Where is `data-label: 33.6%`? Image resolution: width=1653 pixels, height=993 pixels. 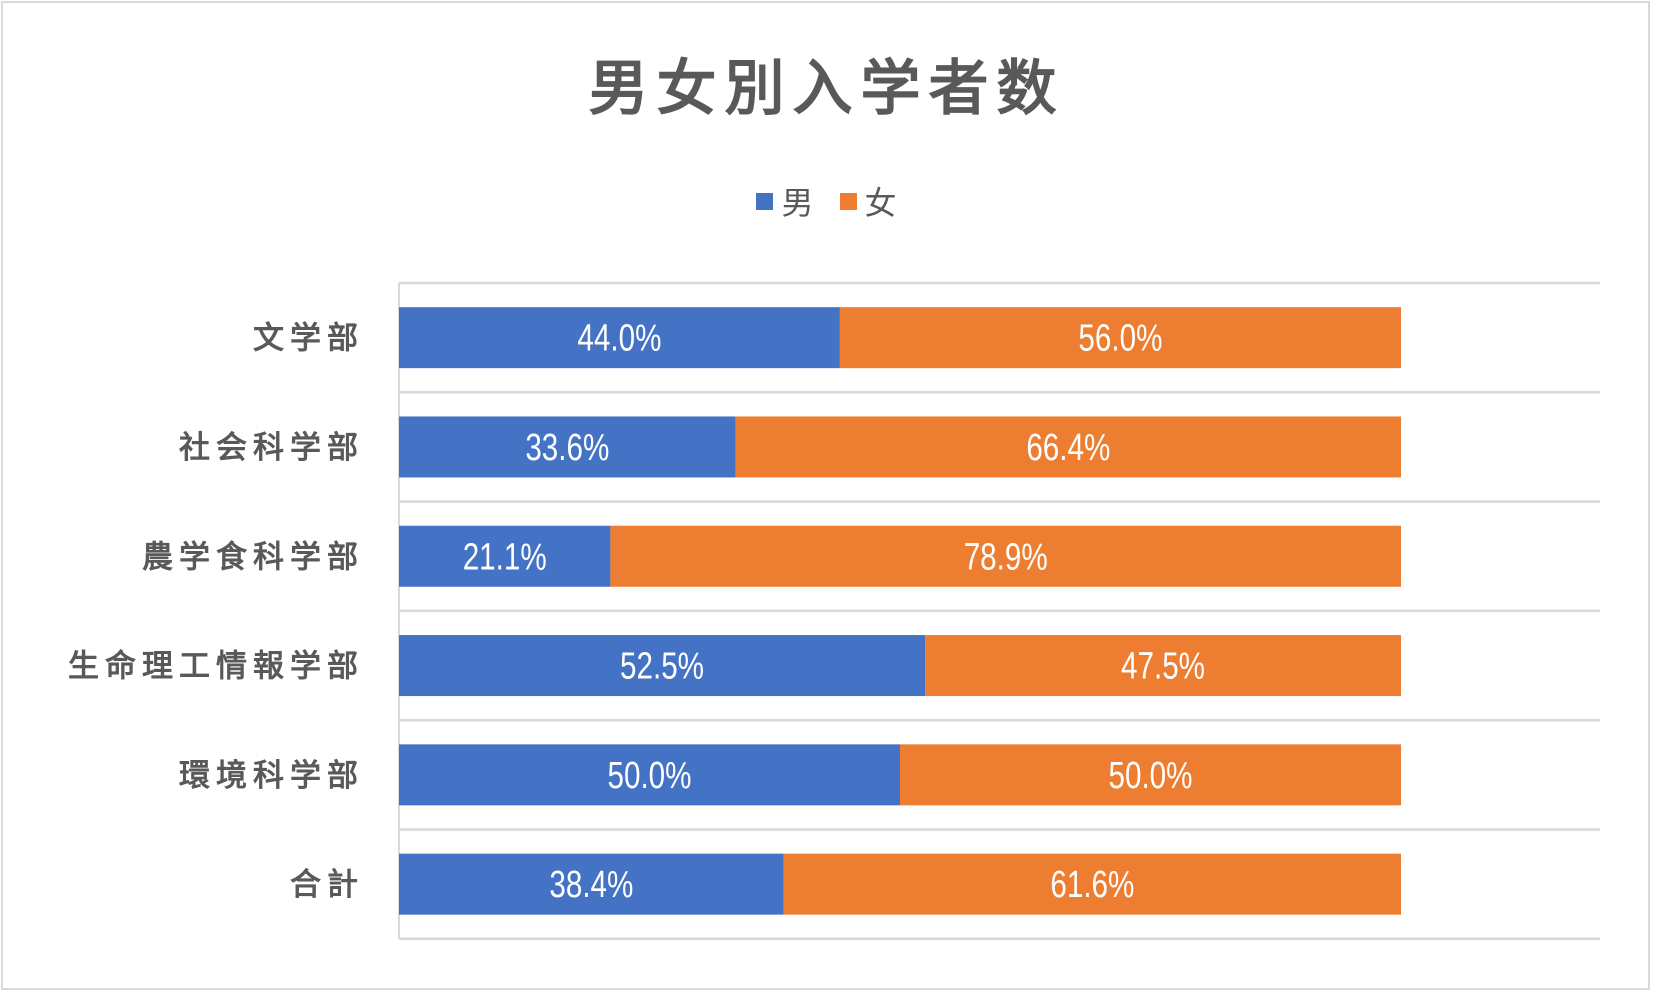
data-label: 33.6% is located at coordinates (567, 447).